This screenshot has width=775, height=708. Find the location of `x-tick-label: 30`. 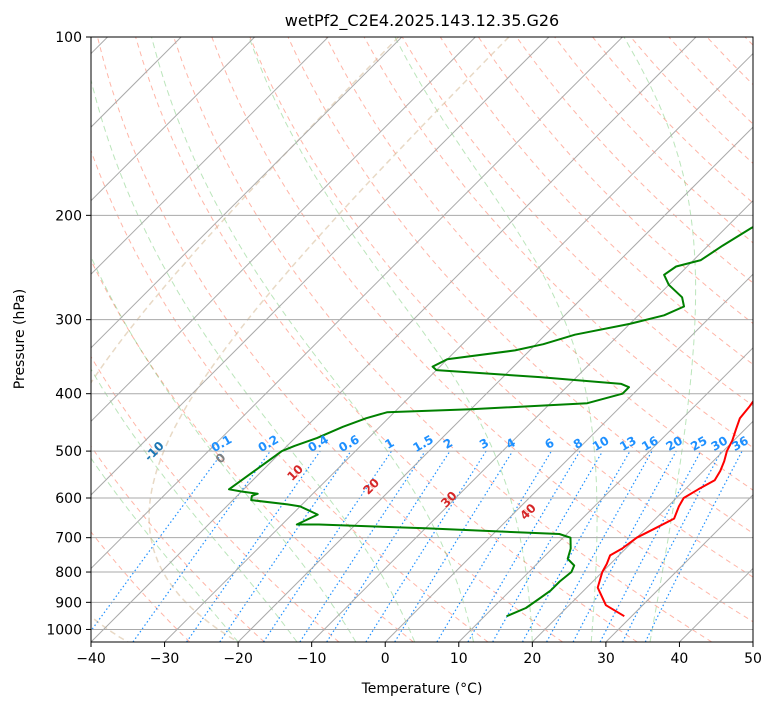

x-tick-label: 30 is located at coordinates (606, 659).